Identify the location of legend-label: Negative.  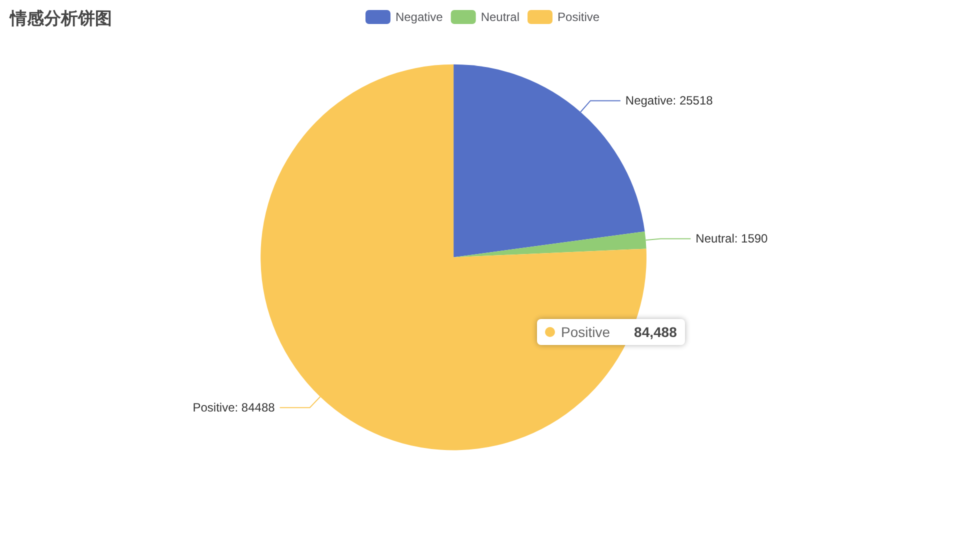
(419, 17).